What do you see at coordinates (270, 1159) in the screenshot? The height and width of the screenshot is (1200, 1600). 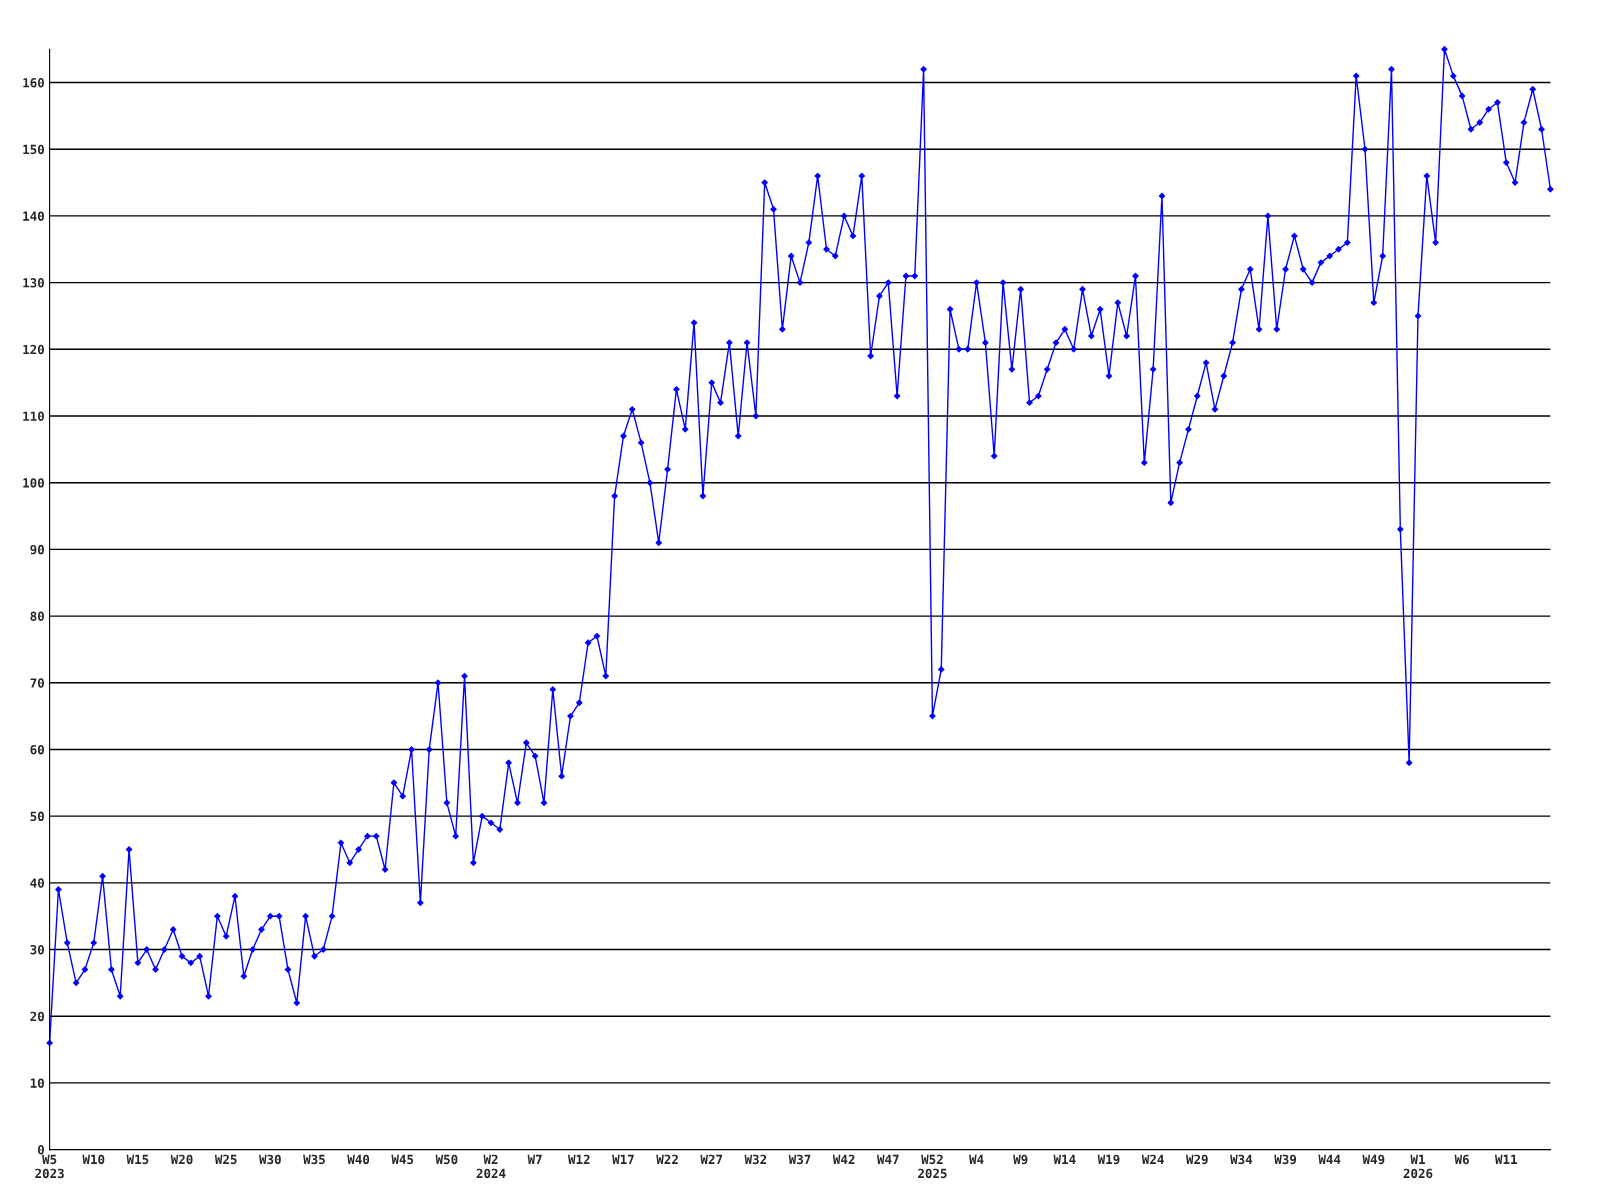 I see `x-tick-label: W30` at bounding box center [270, 1159].